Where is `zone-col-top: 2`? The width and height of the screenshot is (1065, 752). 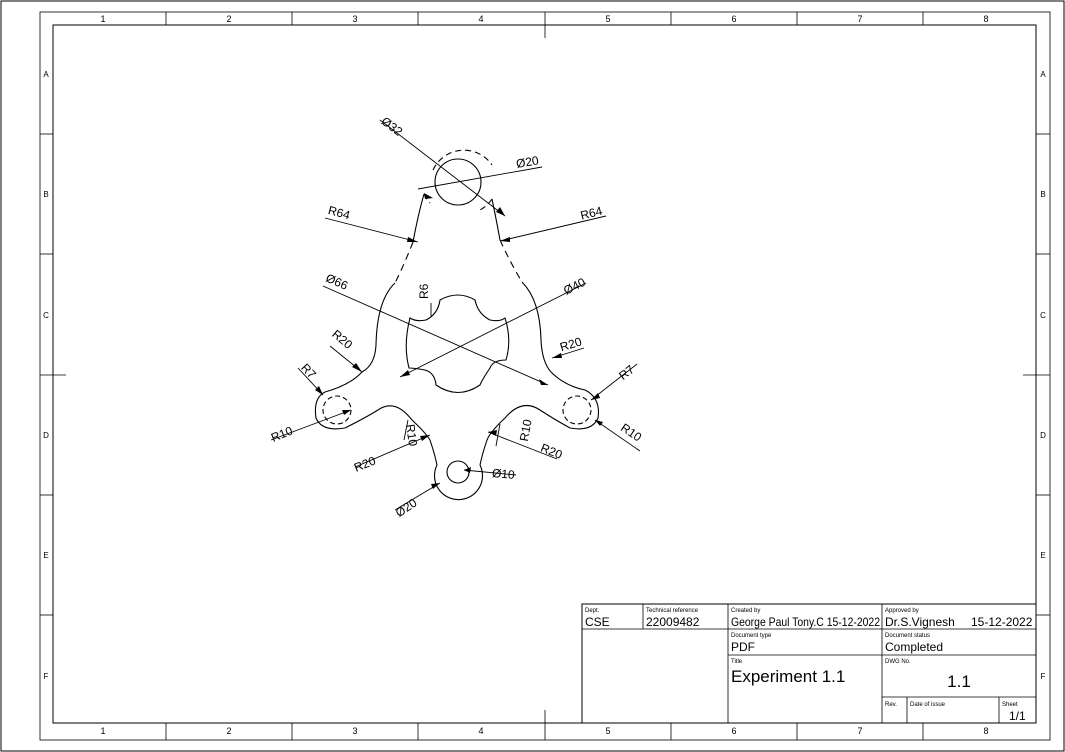
zone-col-top: 2 is located at coordinates (228, 19).